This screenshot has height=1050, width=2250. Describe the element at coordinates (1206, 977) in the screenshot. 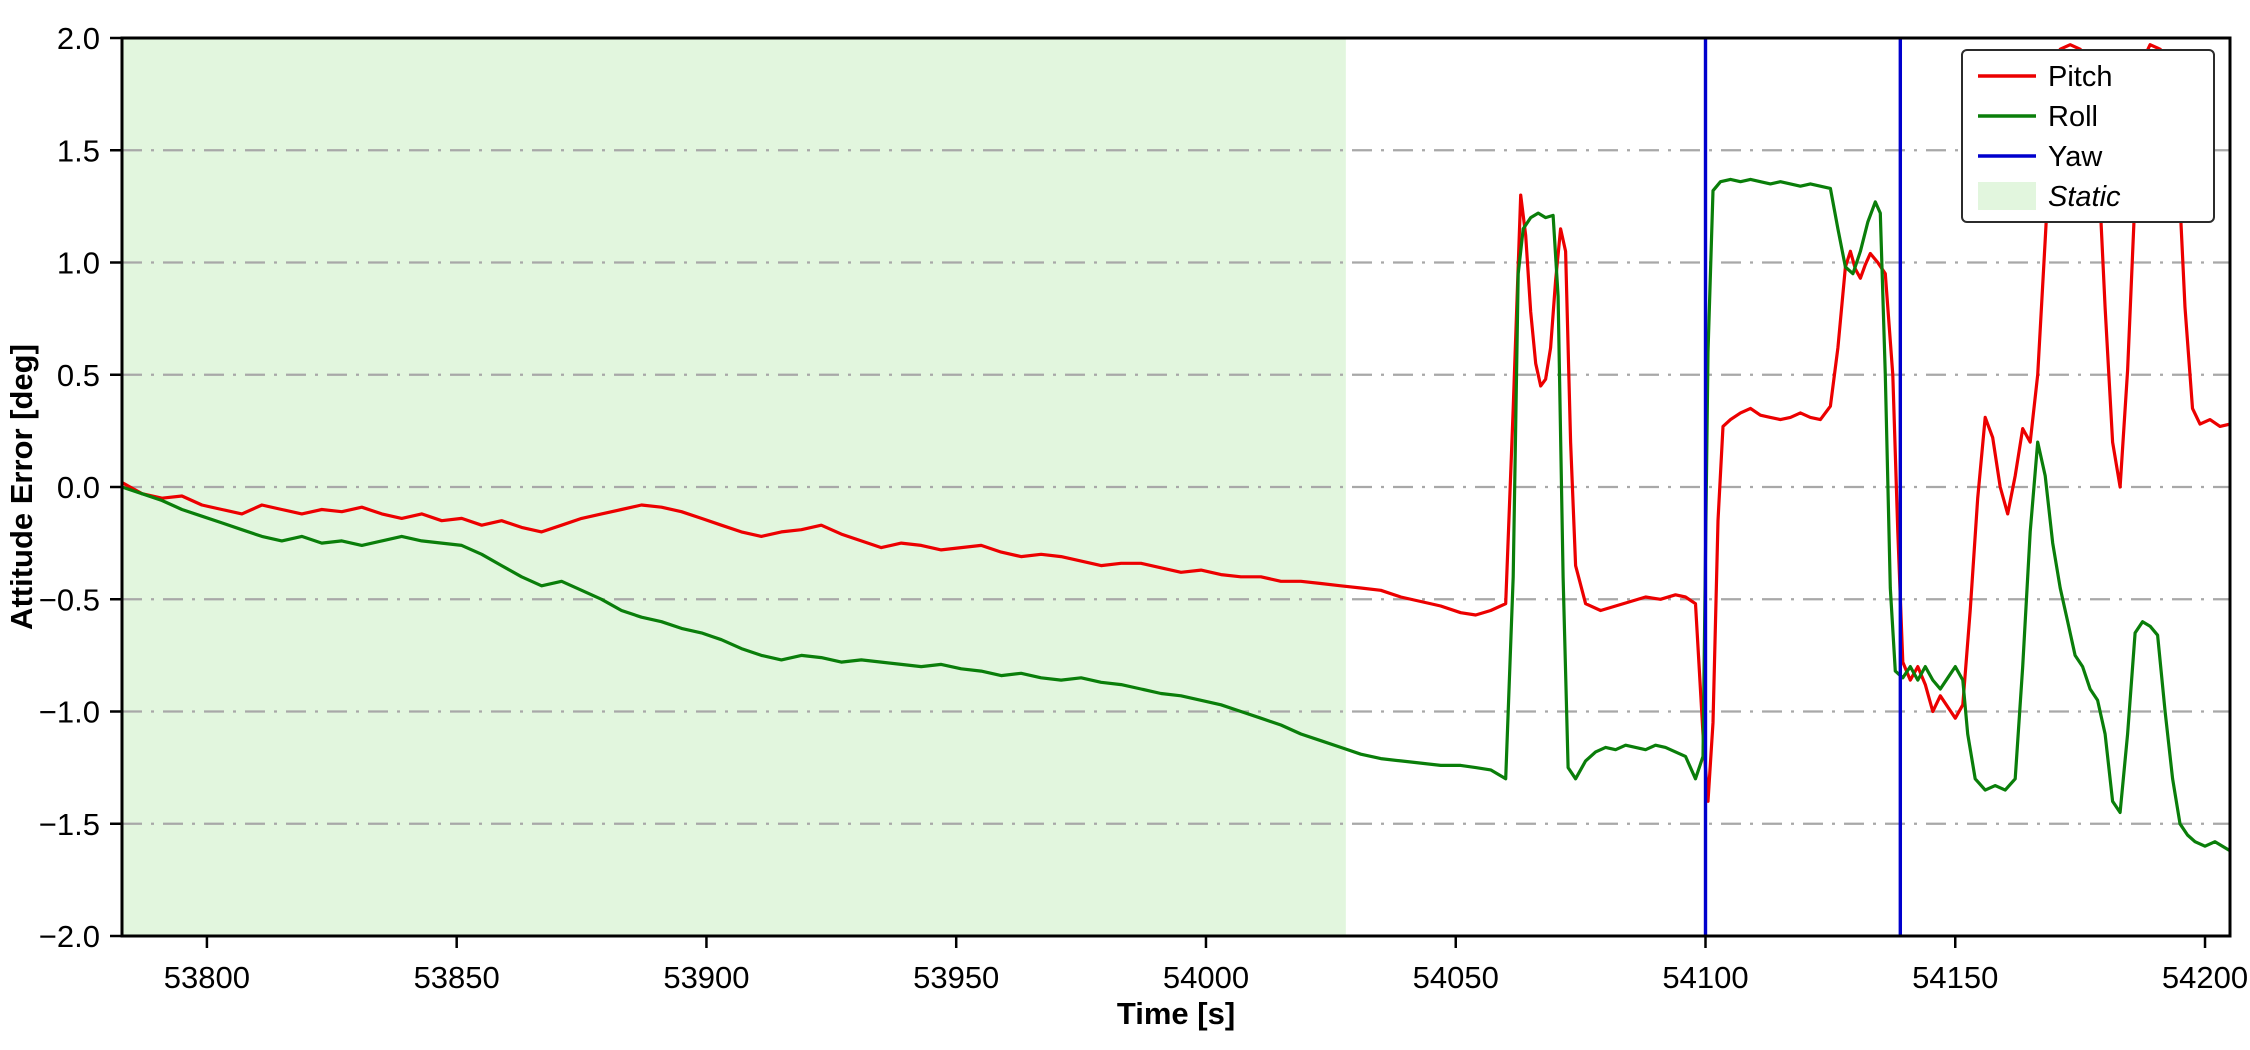

I see `x-tick-label: 54000` at that location.